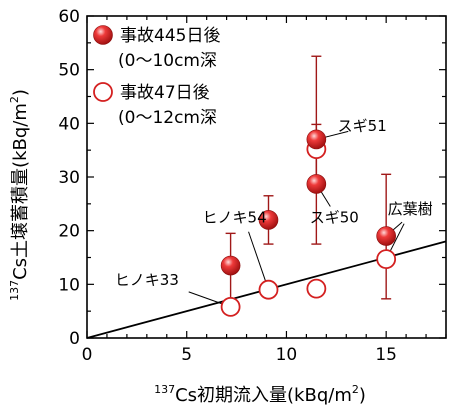 Image resolution: width=460 pixels, height=412 pixels. I want to click on annotation-label: スギ51, so click(362, 126).